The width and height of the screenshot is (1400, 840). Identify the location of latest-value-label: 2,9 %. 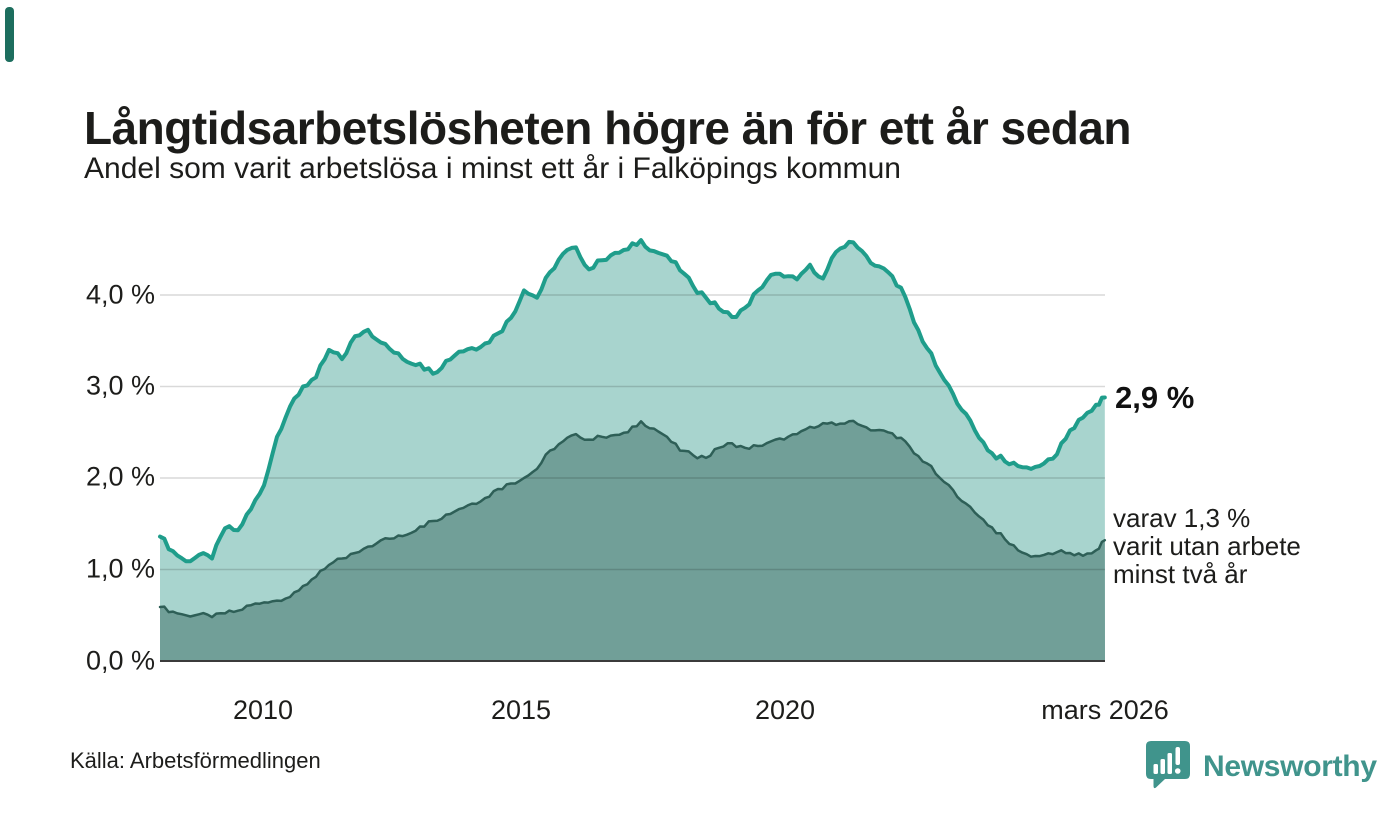
(1155, 397).